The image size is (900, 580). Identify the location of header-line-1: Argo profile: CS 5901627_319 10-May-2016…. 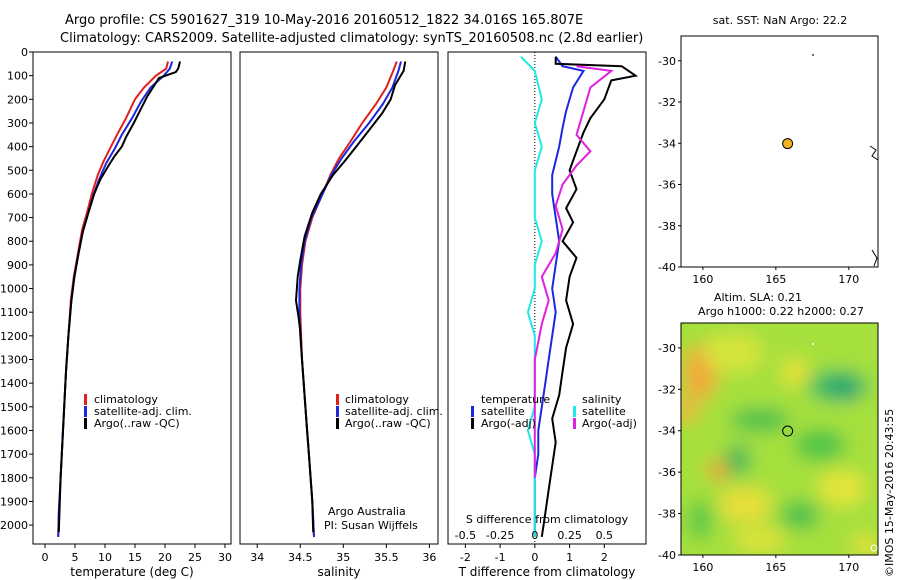
(324, 20).